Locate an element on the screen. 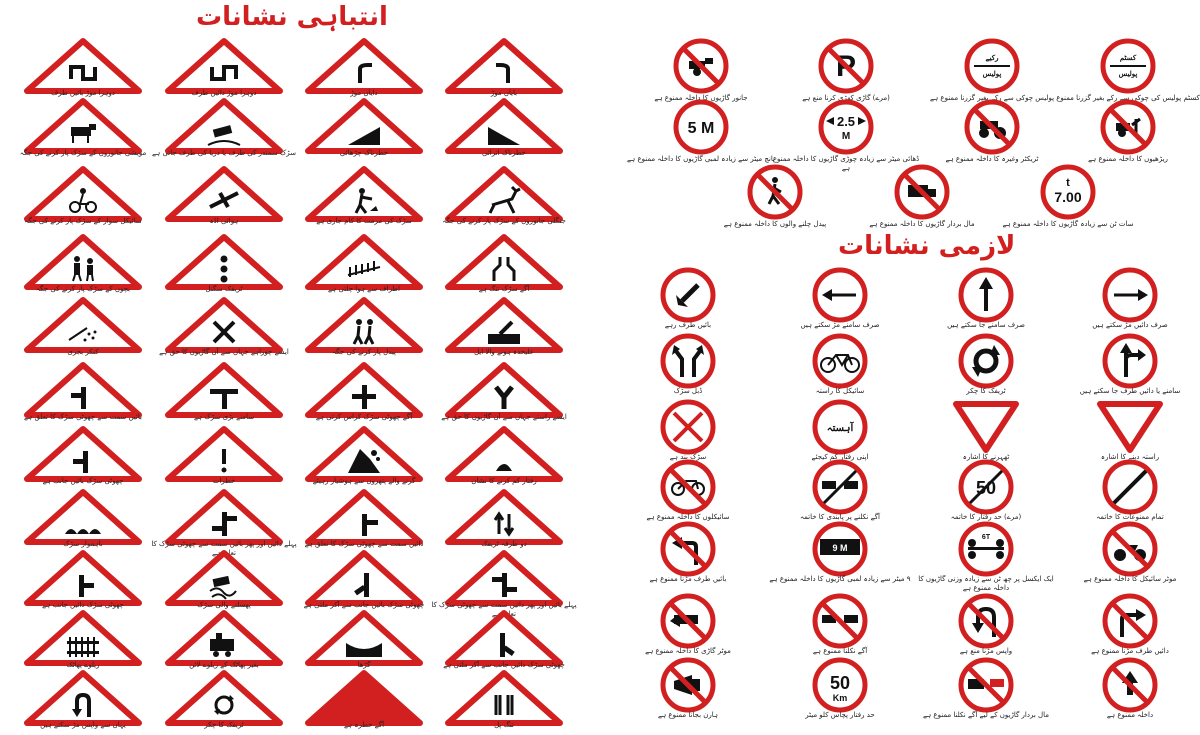 The height and width of the screenshot is (735, 1200). sign-caption: بائیں سمت سے چھوٹی سڑک کا تعلق ہے is located at coordinates (83, 417).